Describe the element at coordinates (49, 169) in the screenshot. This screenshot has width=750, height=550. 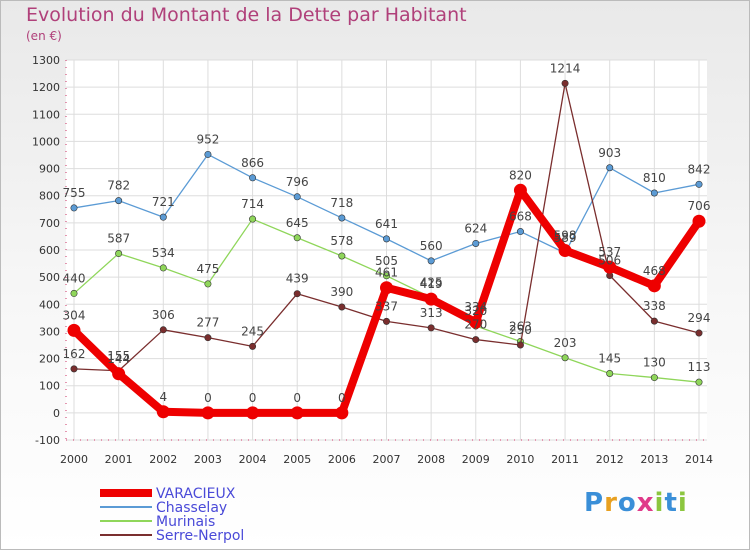
I see `y-tick-label: 900` at that location.